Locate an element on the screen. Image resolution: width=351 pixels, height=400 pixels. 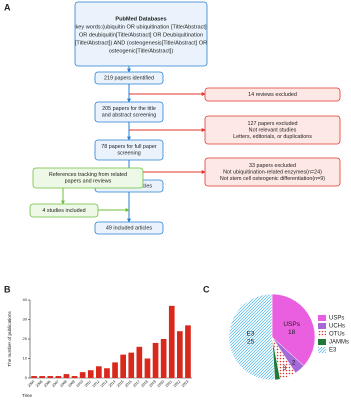
flow-text: 4 studies included is located at coordinates (63, 211).